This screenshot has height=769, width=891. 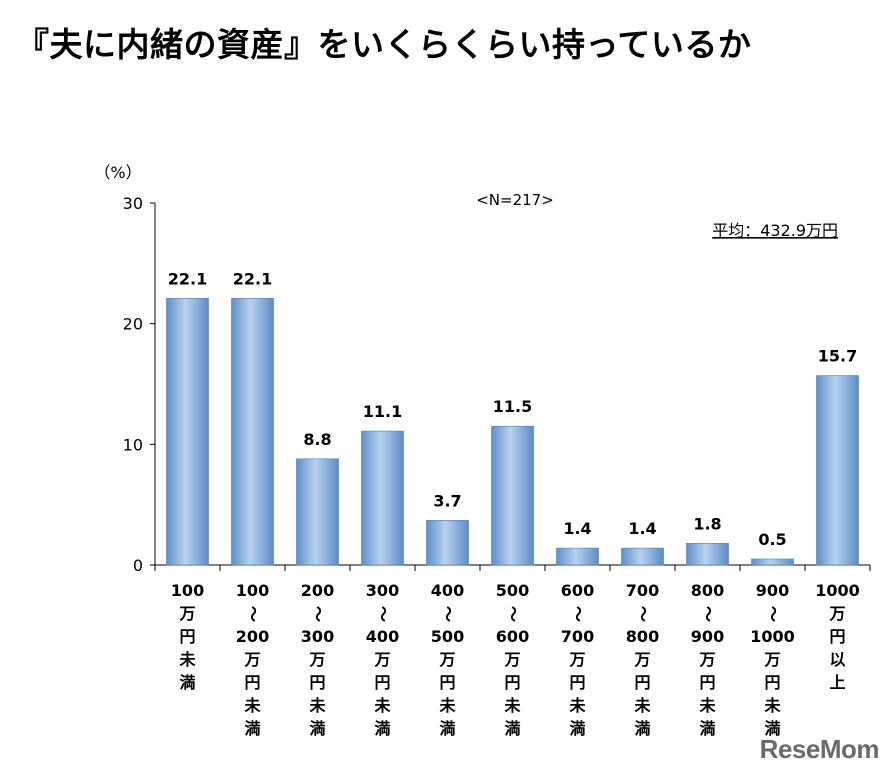 I want to click on chart-title: 『夫に内緒の資産』をいくらくらい持っているか, so click(x=384, y=44).